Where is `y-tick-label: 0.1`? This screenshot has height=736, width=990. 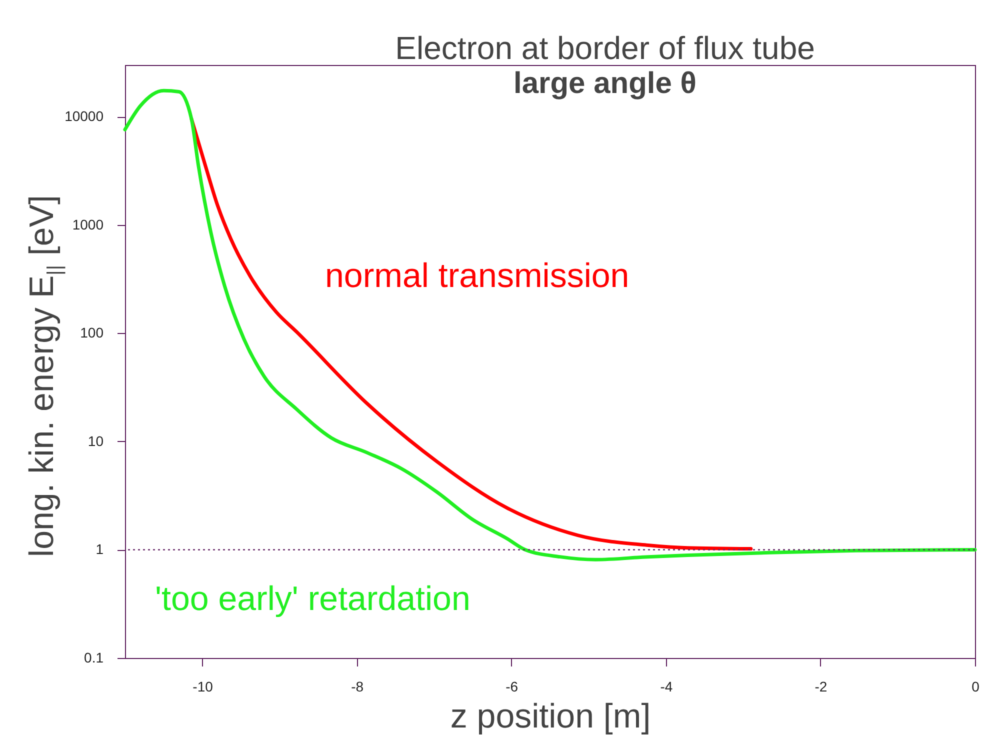
y-tick-label: 0.1 is located at coordinates (94, 658).